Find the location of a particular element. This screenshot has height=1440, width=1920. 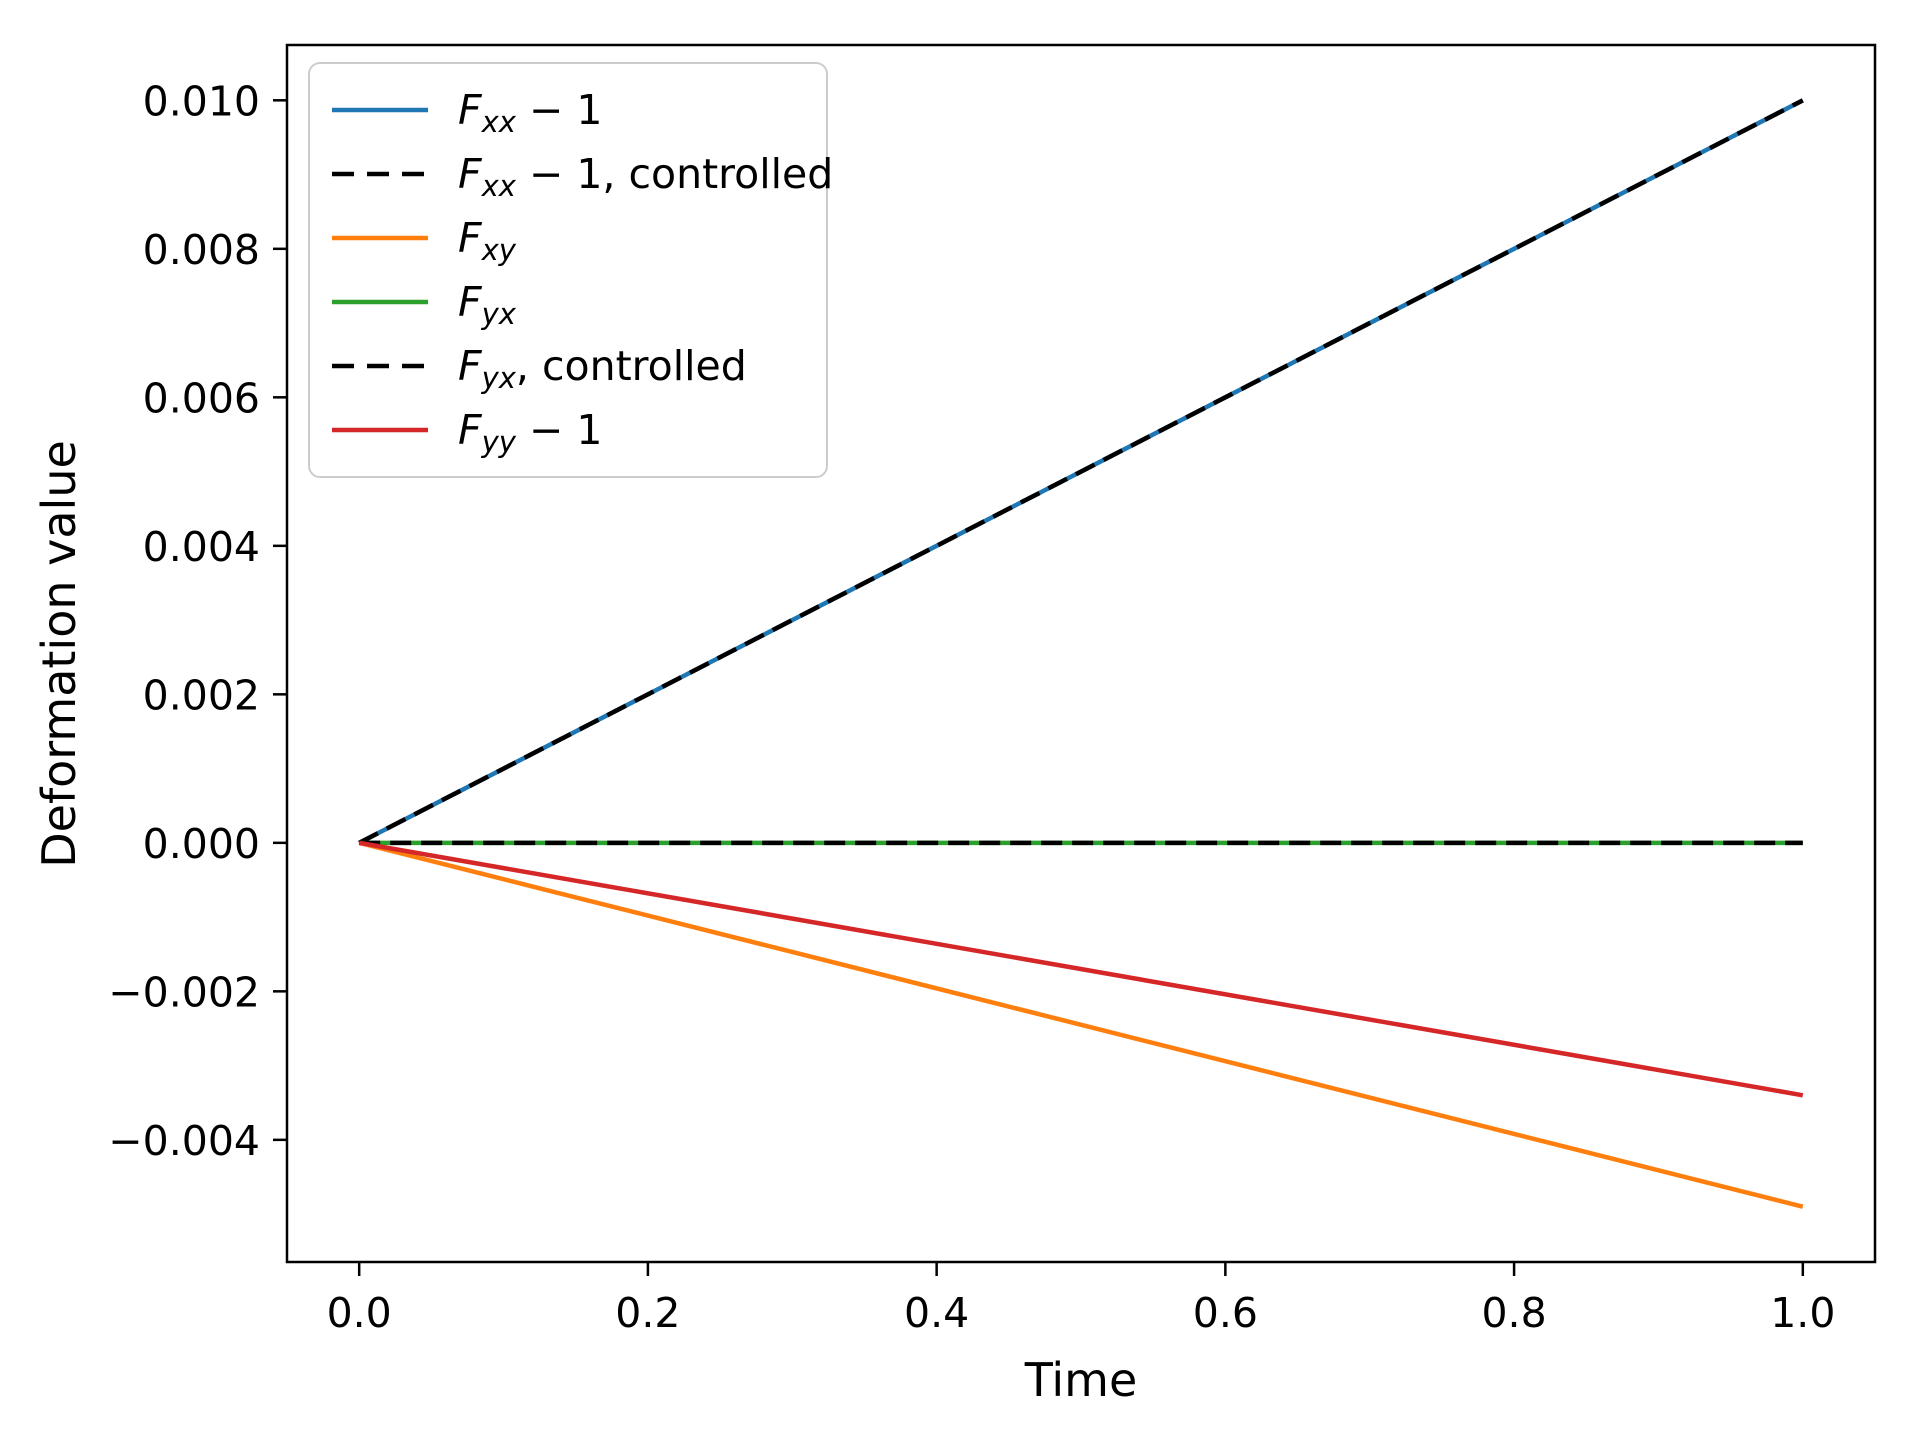

legend-item-Fyx-controlled: Fyx, controlled is located at coordinates (579, 368).